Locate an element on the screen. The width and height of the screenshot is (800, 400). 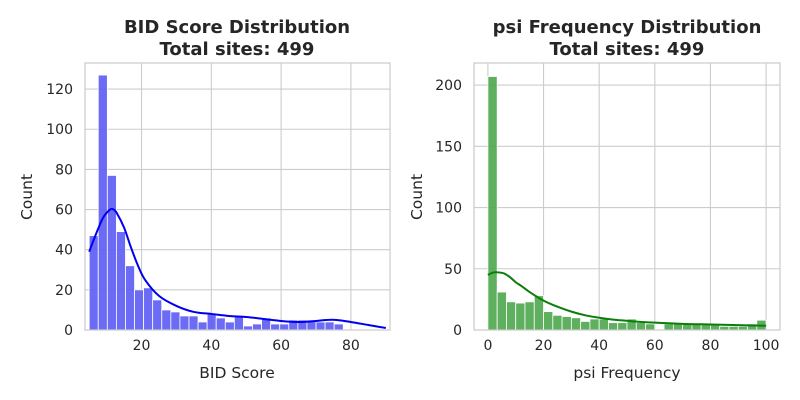
psi-y-tick-label: 100 is located at coordinates (448, 209).